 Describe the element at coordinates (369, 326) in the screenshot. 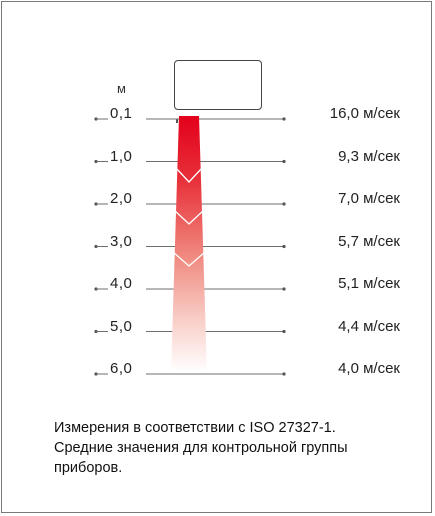

I see `speed-label: 4,4 м/сек` at that location.